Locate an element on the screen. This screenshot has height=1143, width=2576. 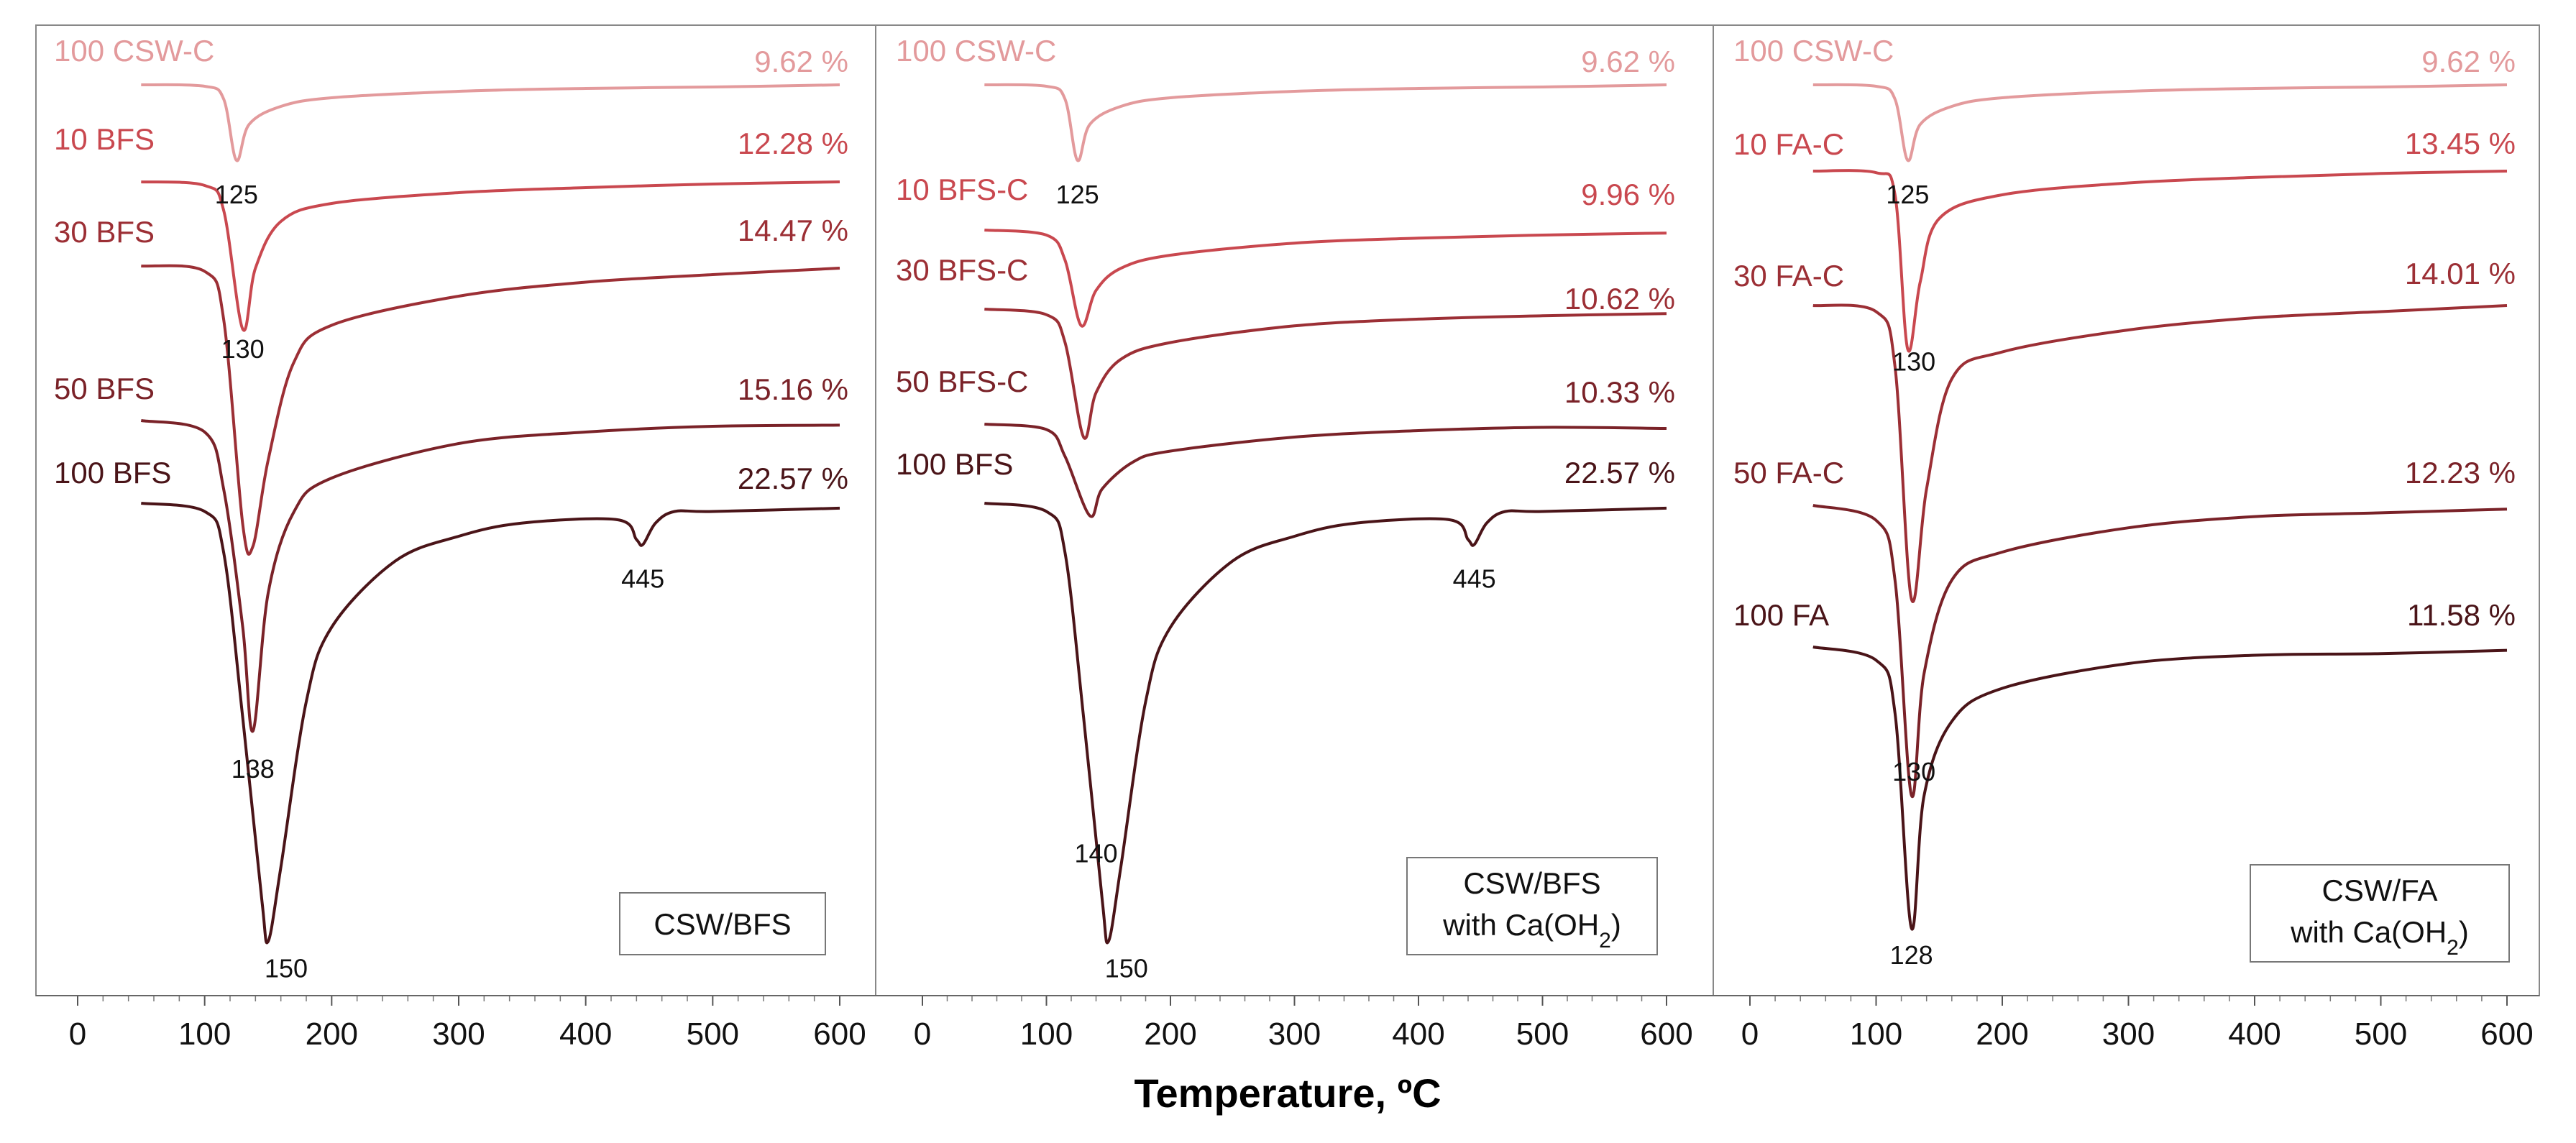
mass-loss-label: 9.96 % is located at coordinates (1628, 194).